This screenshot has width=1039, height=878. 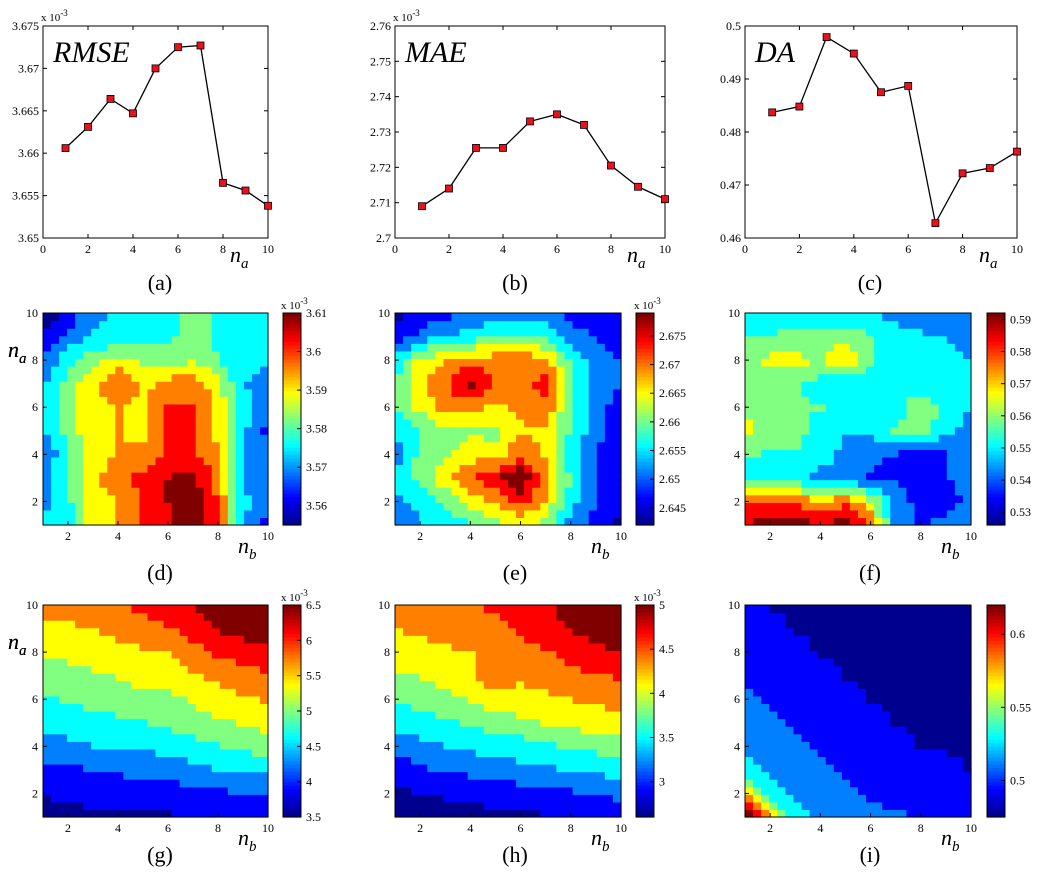 What do you see at coordinates (745, 249) in the screenshot?
I see `x-tick-label: 0` at bounding box center [745, 249].